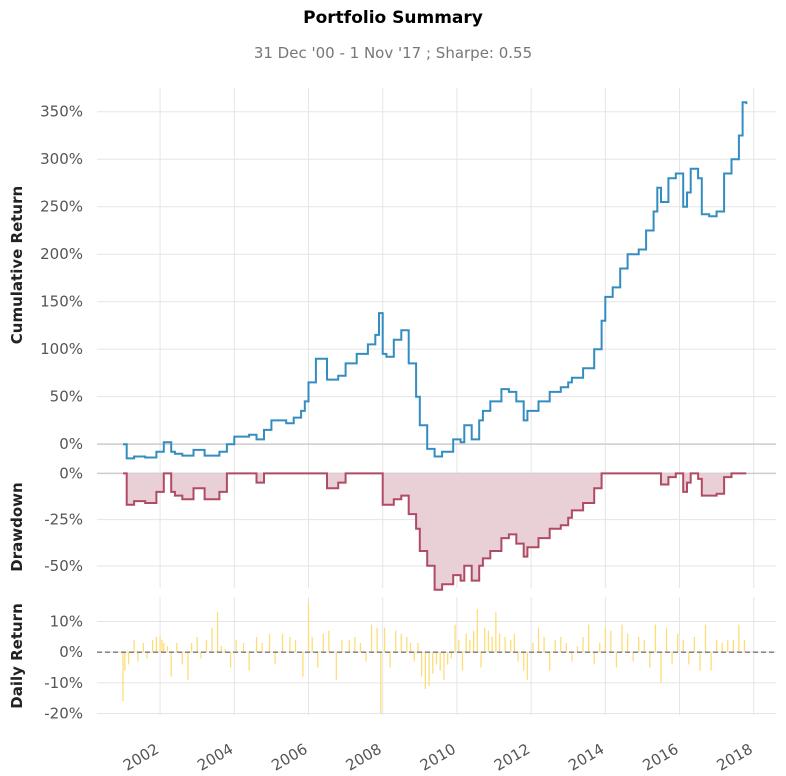 This screenshot has width=786, height=776. Describe the element at coordinates (438, 757) in the screenshot. I see `x-tick-label: 2010` at that location.